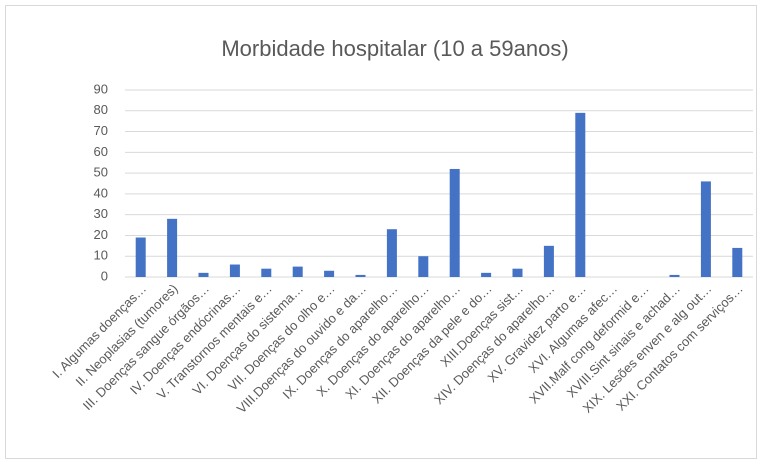  Describe the element at coordinates (101, 172) in the screenshot. I see `y-tick-label: 50` at that location.